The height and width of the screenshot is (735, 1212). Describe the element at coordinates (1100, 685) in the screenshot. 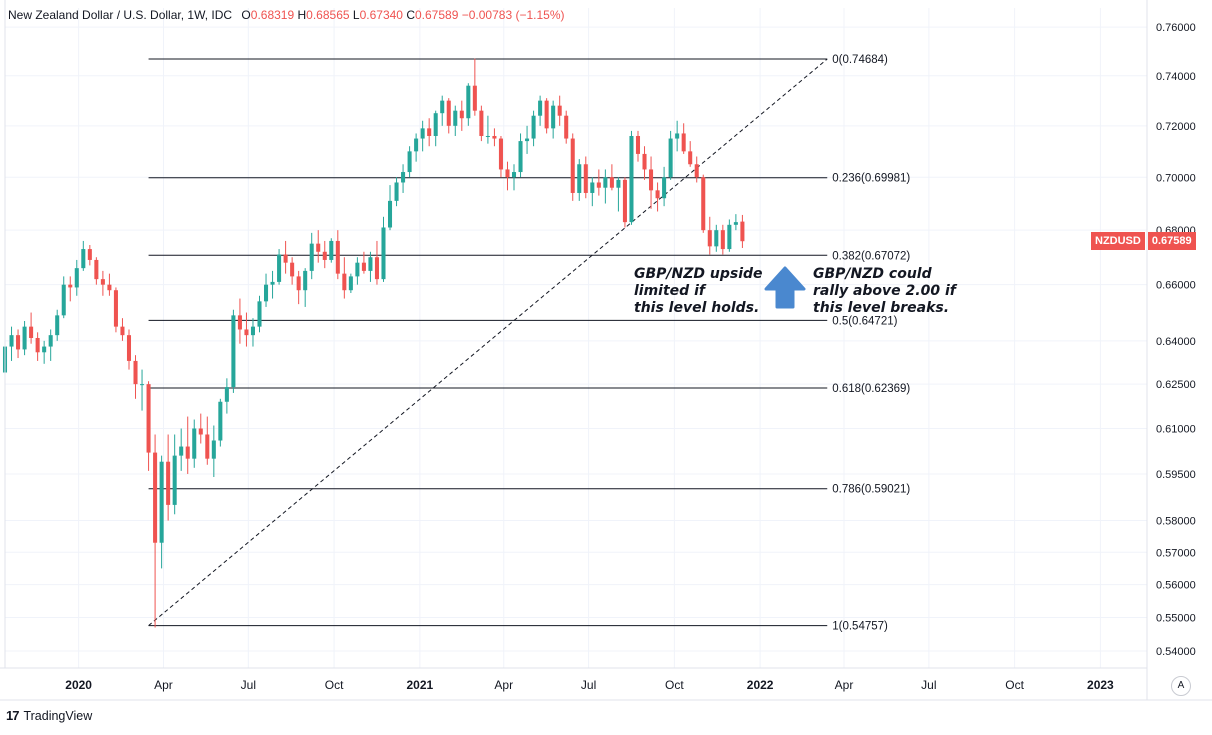

I see `x-tick-label: 2023` at that location.